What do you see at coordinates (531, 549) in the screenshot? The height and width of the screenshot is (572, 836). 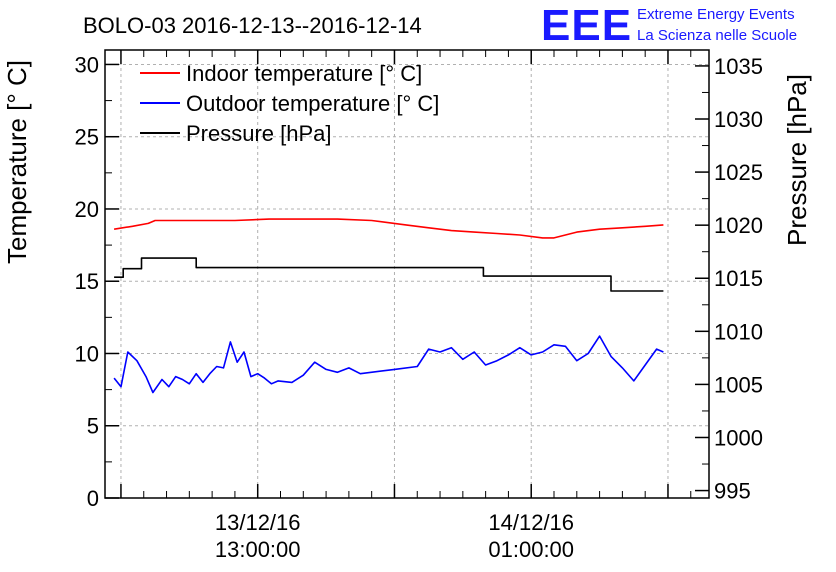 I see `x-tick-label-time: 01:00:00` at bounding box center [531, 549].